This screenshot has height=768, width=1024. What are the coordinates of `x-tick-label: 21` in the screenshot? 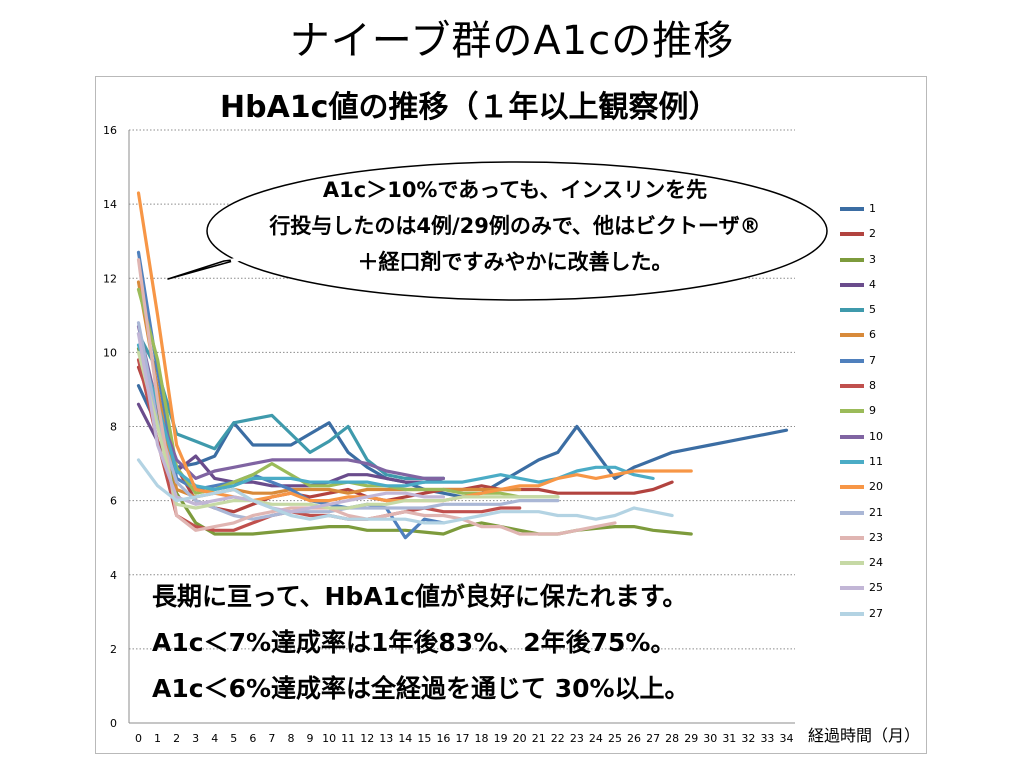 It's located at (539, 738).